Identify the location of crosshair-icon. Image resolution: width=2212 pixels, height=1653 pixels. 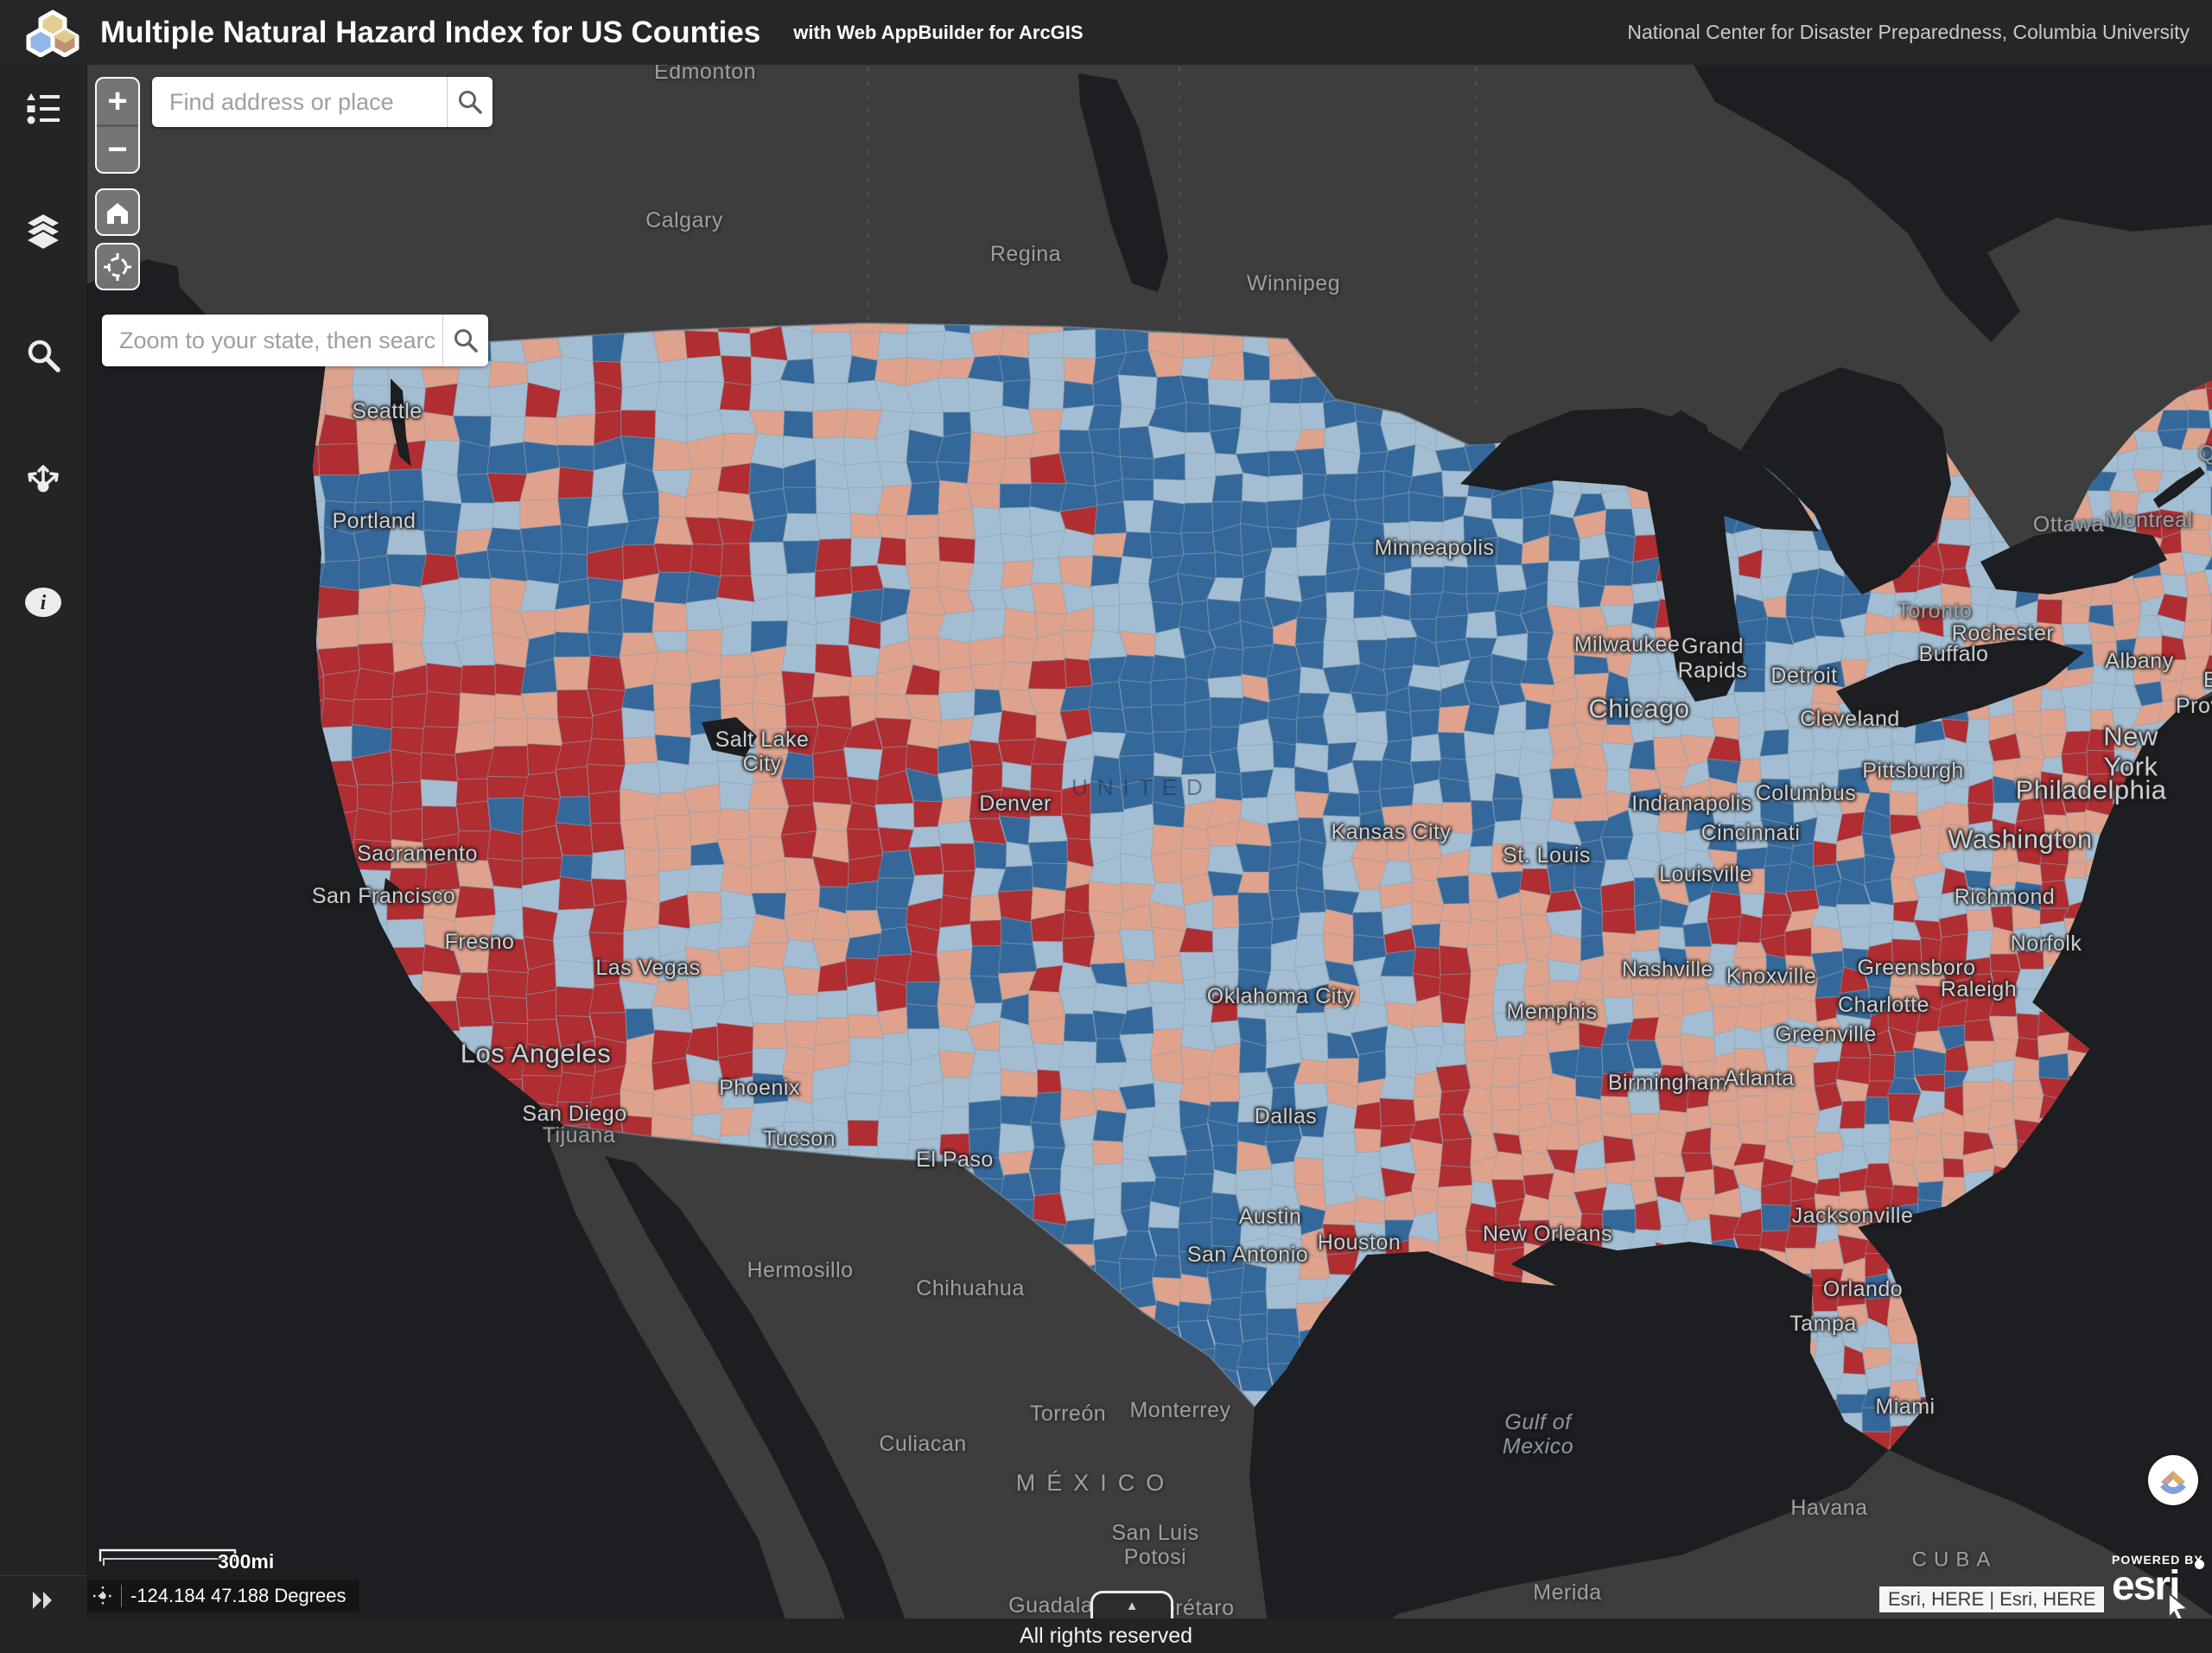
(102, 1596).